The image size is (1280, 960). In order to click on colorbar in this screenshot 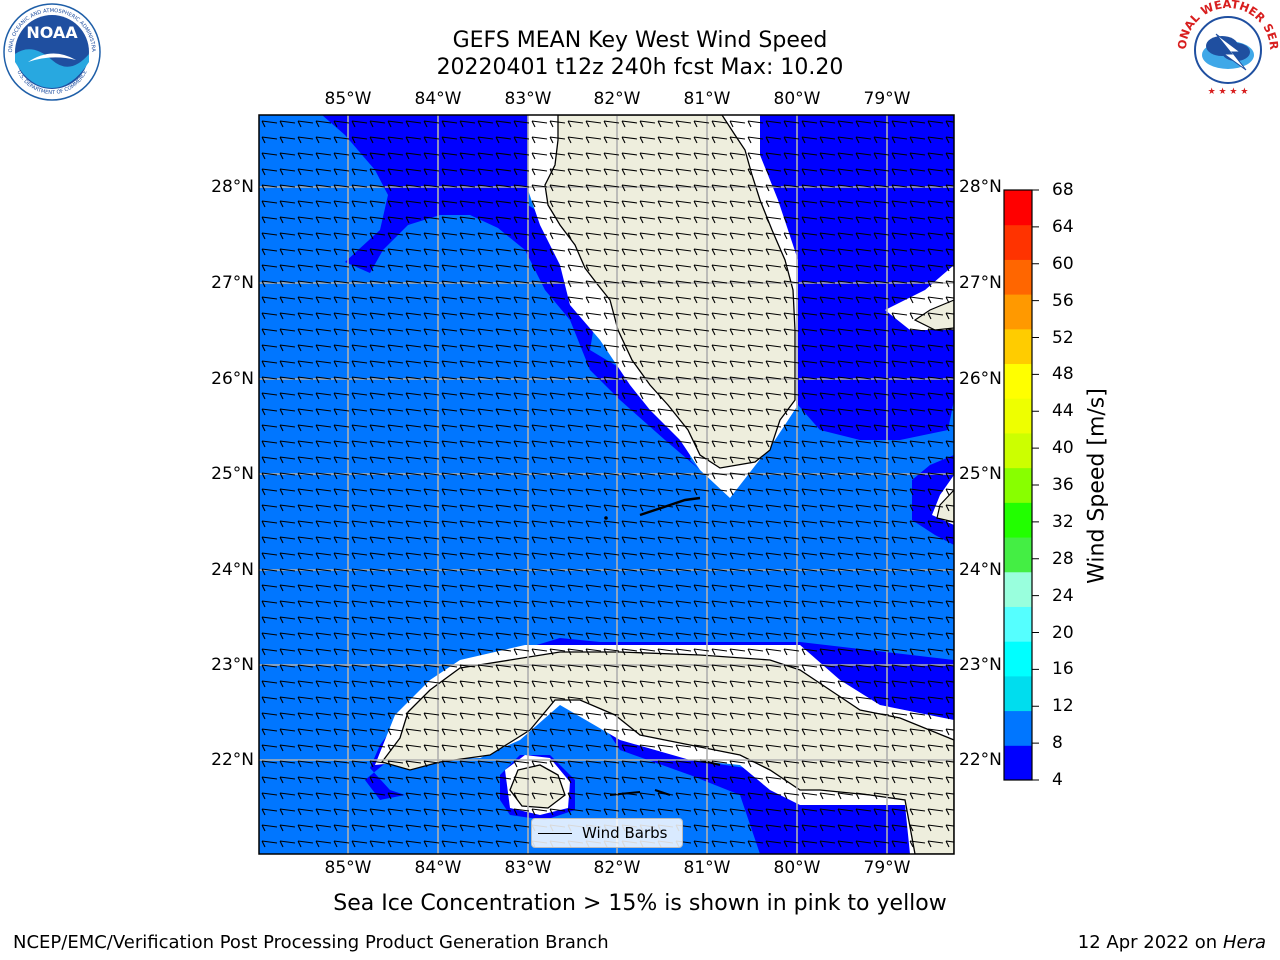, I will do `click(1021, 485)`.